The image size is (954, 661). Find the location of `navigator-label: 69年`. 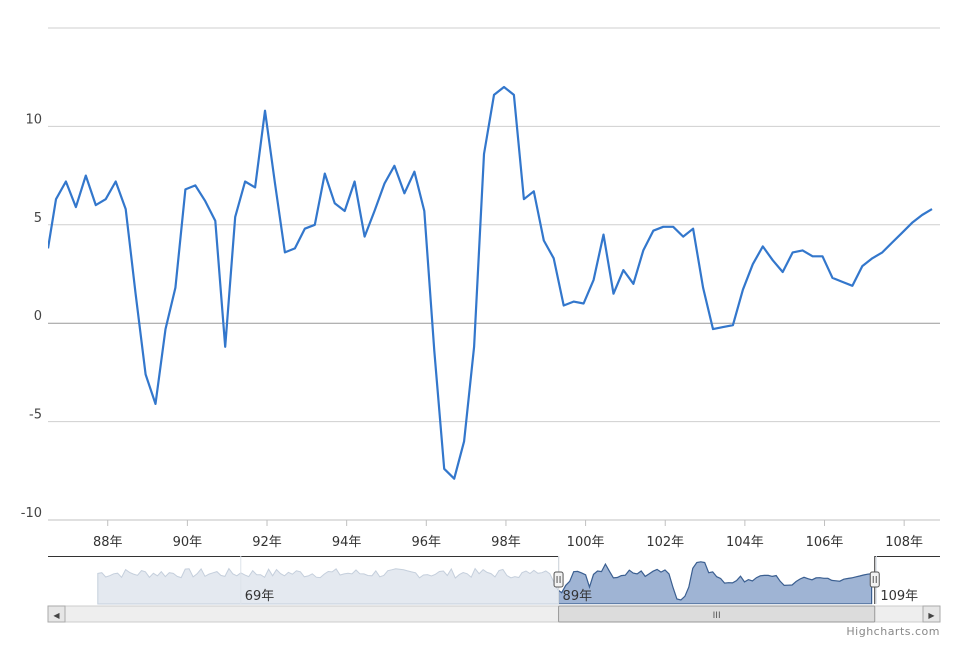

navigator-label: 69年 is located at coordinates (260, 596).